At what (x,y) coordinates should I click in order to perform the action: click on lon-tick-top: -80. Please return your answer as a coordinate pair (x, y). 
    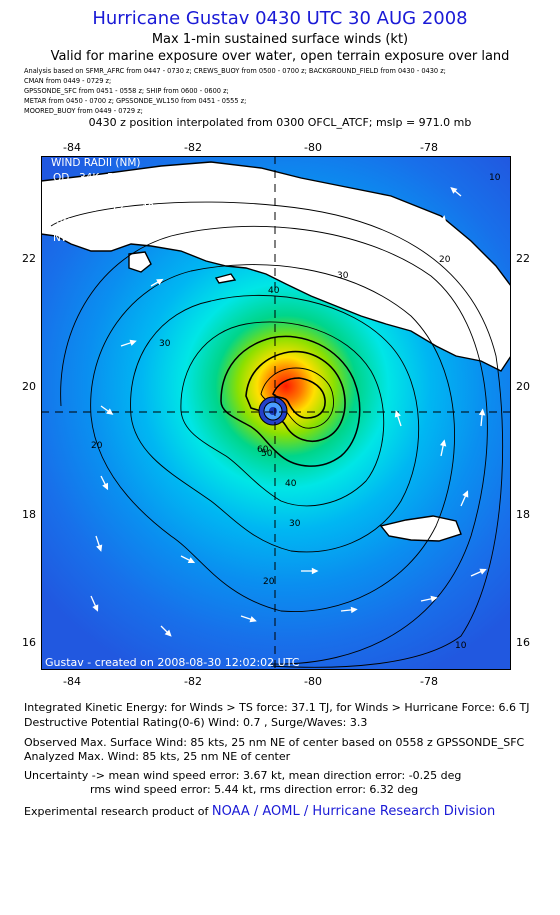
    Looking at the image, I should click on (313, 147).